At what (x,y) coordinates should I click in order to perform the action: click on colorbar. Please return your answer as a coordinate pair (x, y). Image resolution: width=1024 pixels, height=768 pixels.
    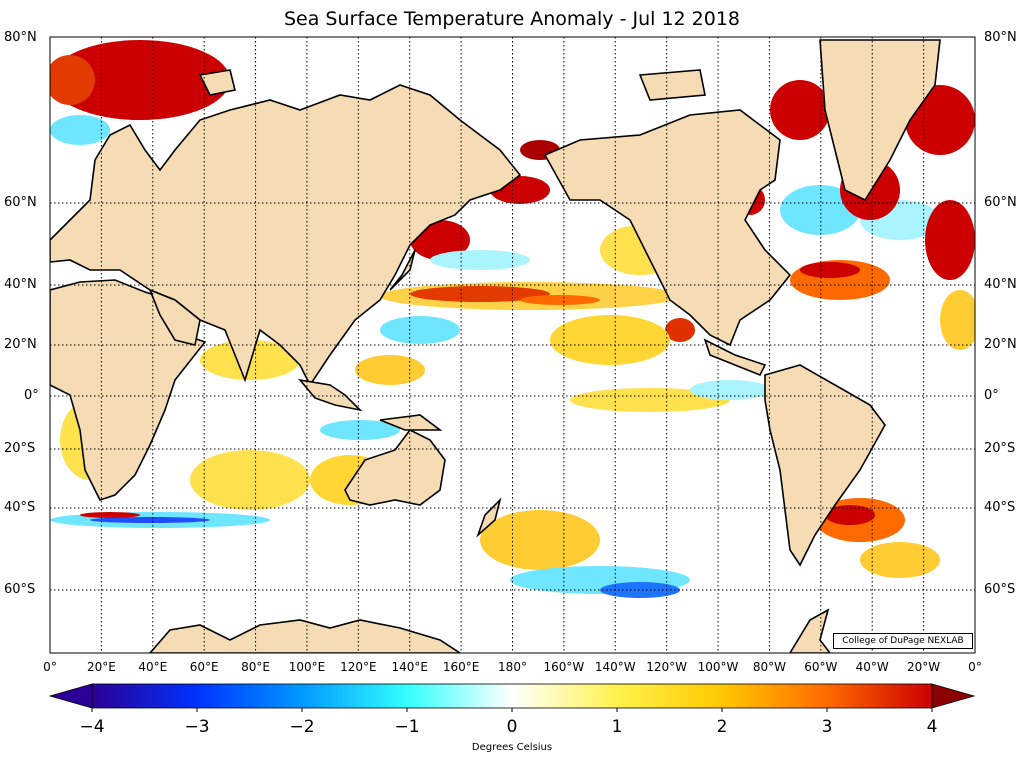
    Looking at the image, I should click on (512, 697).